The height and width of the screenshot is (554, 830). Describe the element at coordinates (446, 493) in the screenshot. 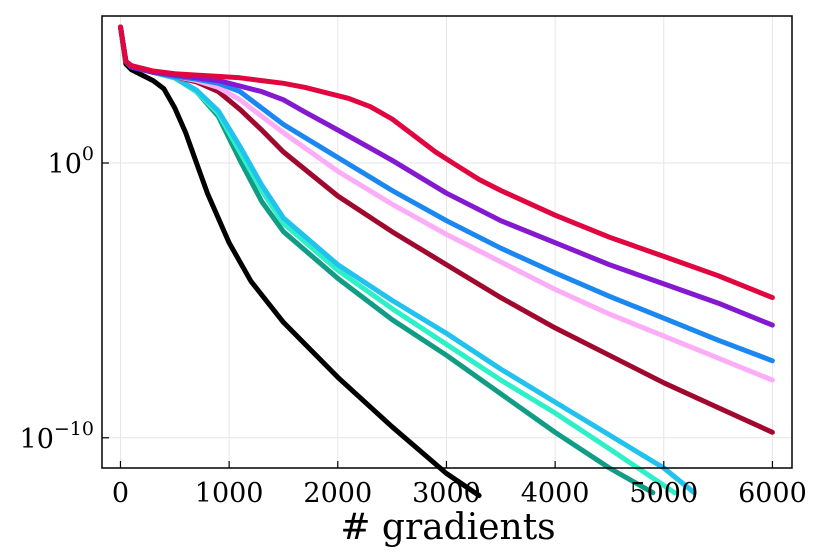

I see `x-tick-label: 3000` at that location.